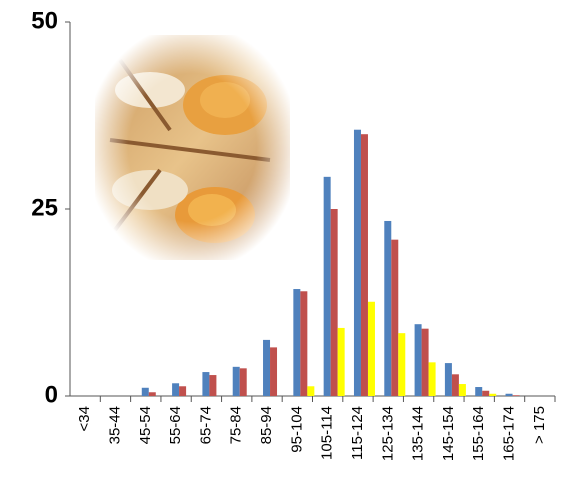 The width and height of the screenshot is (562, 501). What do you see at coordinates (539, 425) in the screenshot?
I see `x-tick-label: > 175` at bounding box center [539, 425].